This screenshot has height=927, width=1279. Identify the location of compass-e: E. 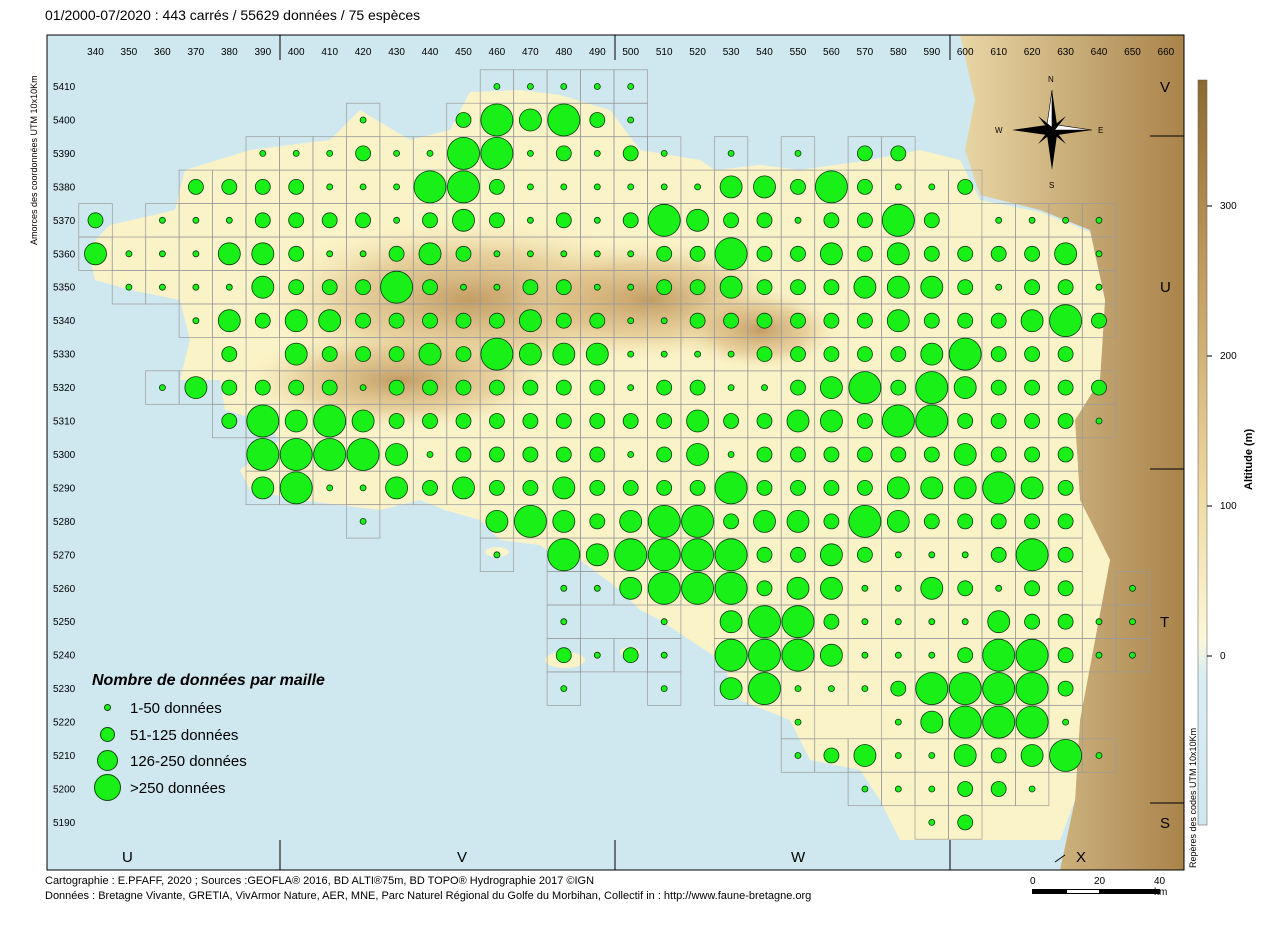
(1100, 130).